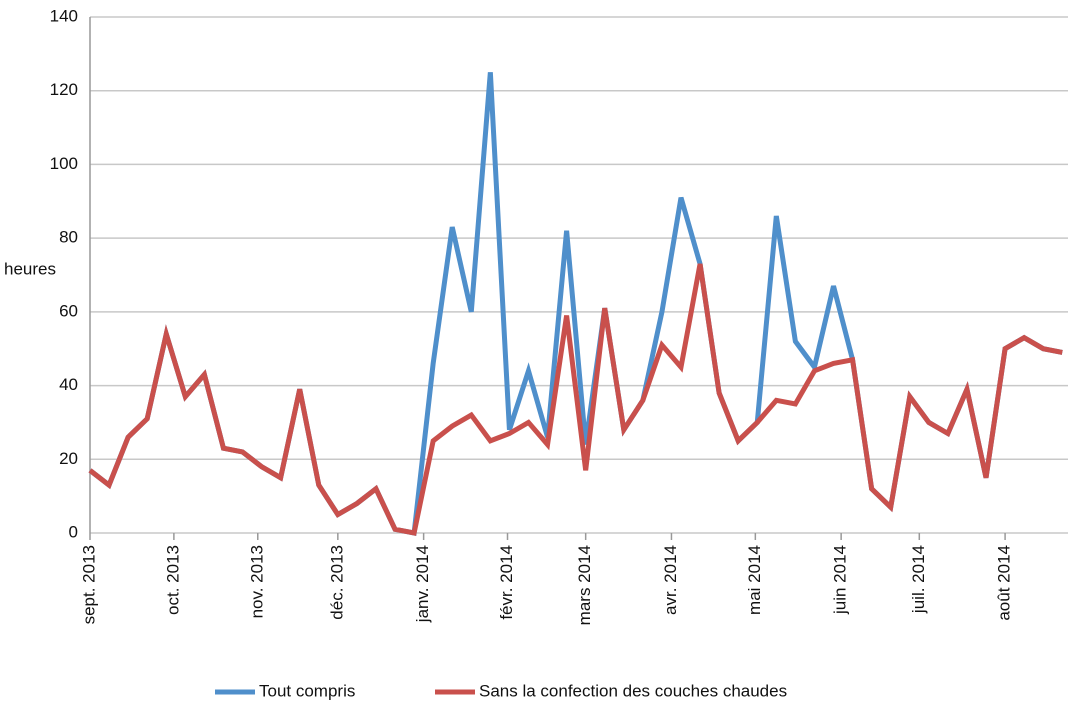 This screenshot has width=1082, height=711. What do you see at coordinates (64, 89) in the screenshot?
I see `y-tick-label: 120` at bounding box center [64, 89].